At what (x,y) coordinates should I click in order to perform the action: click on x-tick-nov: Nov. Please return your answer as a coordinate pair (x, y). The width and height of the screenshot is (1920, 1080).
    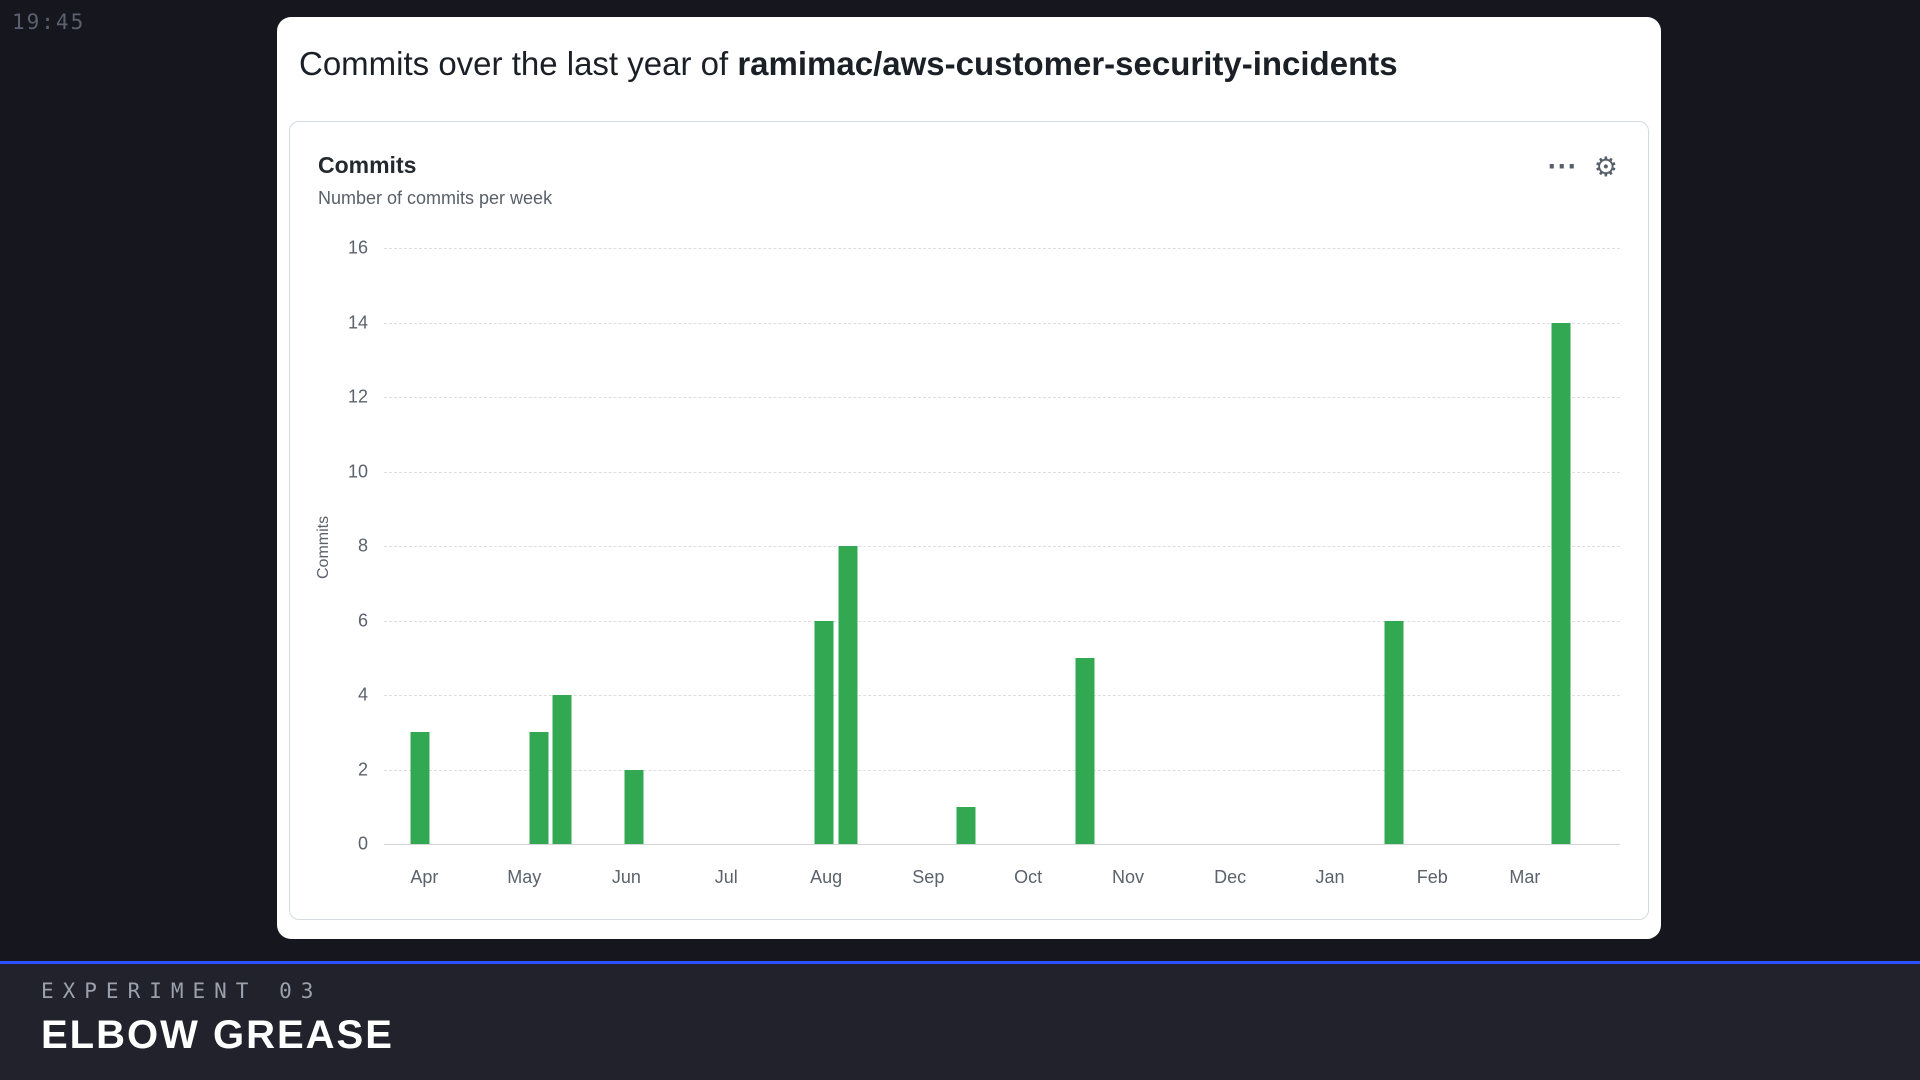
    Looking at the image, I should click on (1127, 877).